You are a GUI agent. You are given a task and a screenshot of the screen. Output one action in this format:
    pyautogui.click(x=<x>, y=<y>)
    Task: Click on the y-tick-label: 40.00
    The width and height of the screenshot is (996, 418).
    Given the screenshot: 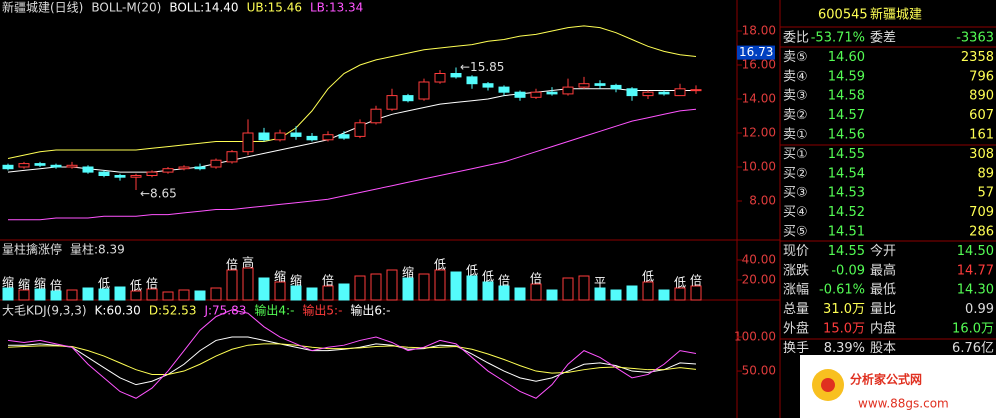 What is the action you would take?
    pyautogui.click(x=759, y=260)
    